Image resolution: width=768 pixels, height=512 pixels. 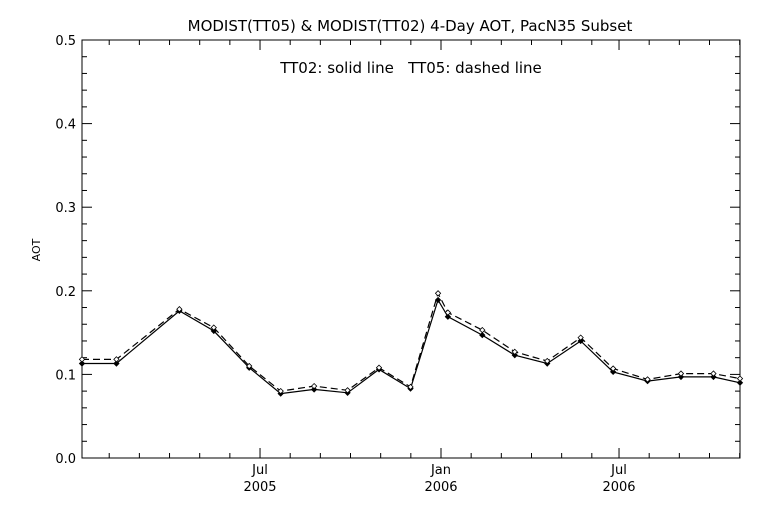 I want to click on y-tick-label: 0.5, so click(x=65, y=41).